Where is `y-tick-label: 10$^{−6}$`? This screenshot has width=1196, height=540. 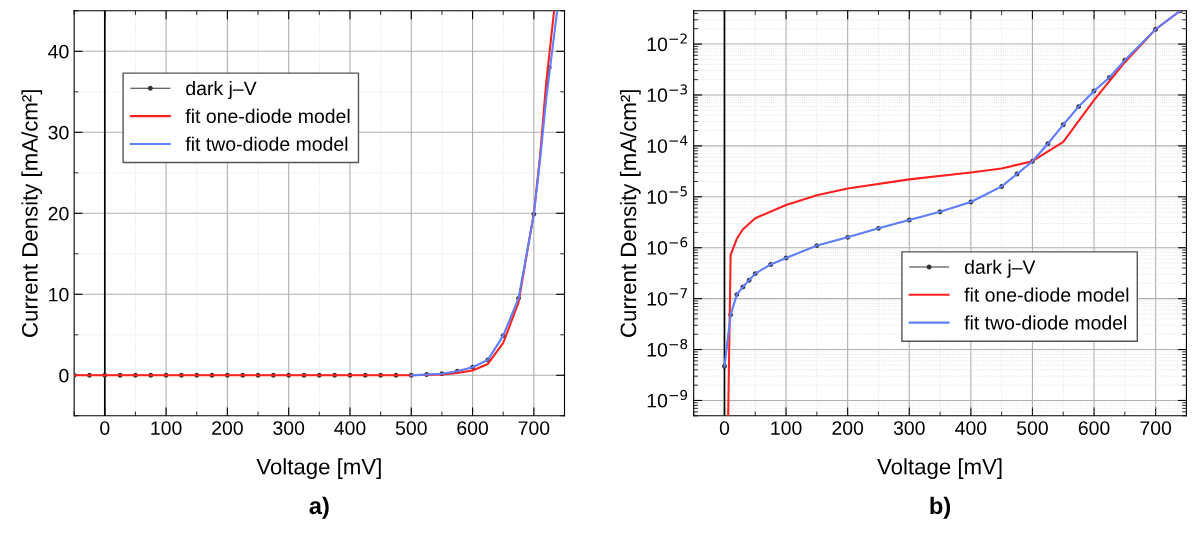
y-tick-label: 10$^{−6}$ is located at coordinates (667, 246).